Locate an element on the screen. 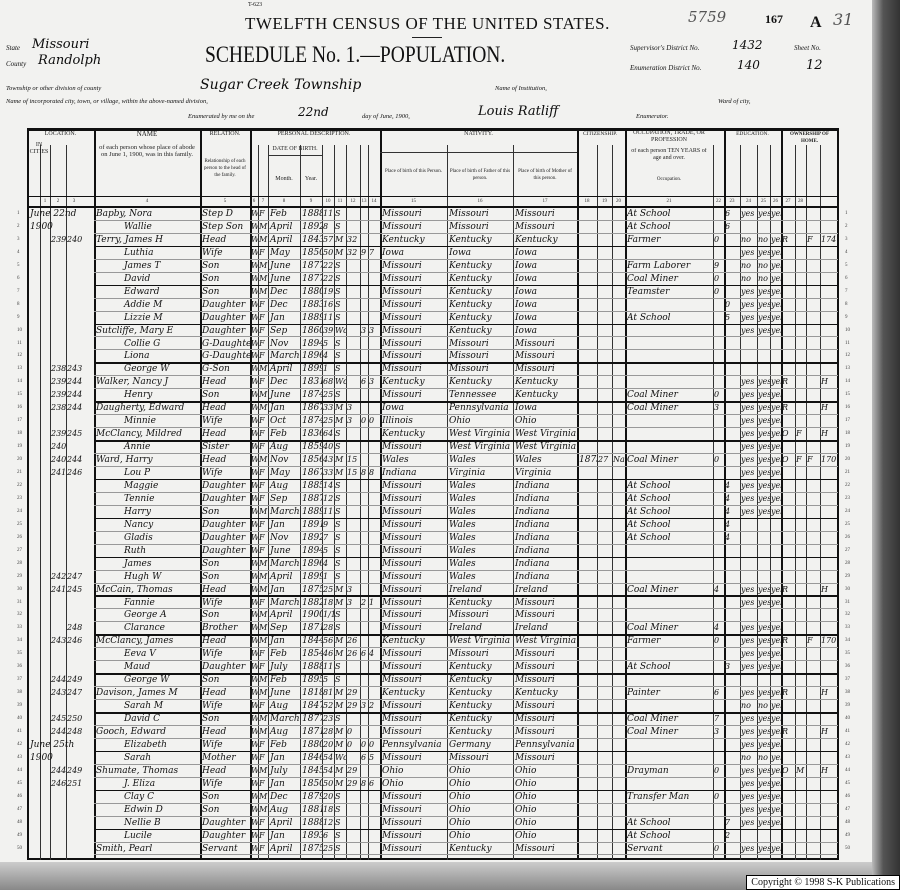  column-number: 28 is located at coordinates (800, 201).